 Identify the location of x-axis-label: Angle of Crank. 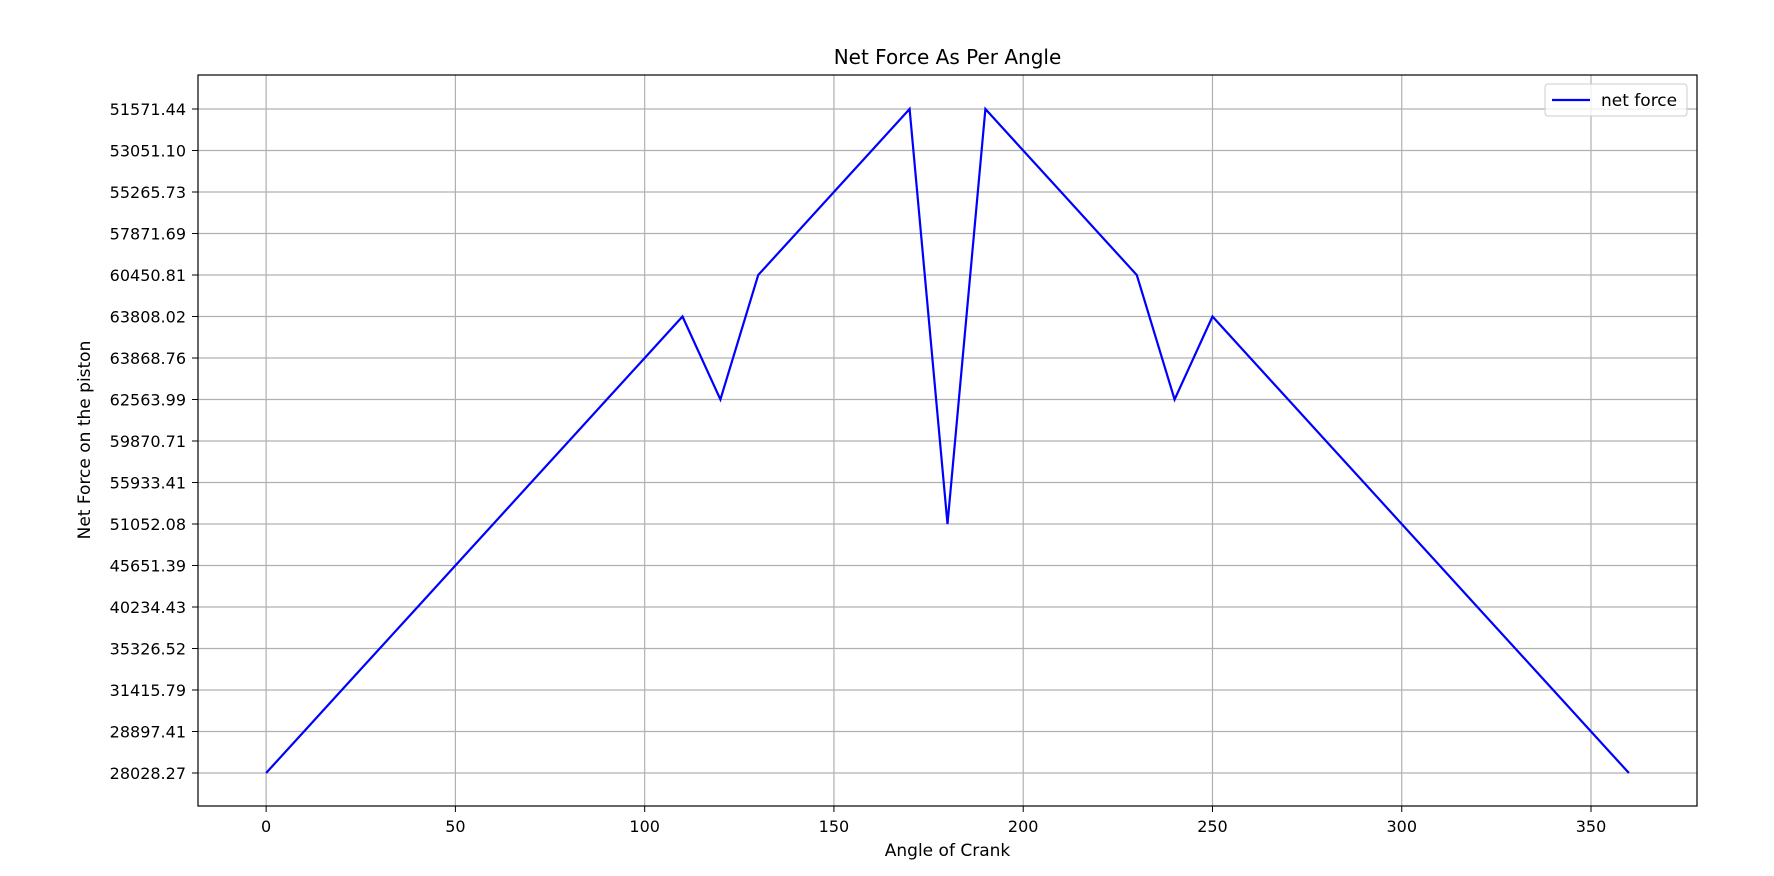
(948, 851).